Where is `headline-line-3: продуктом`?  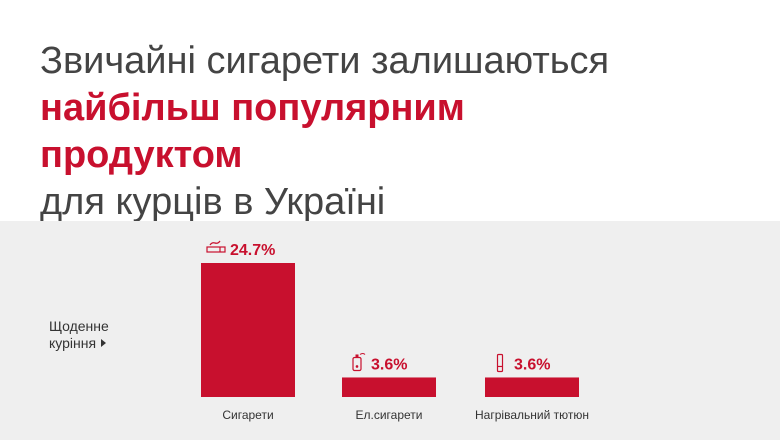 headline-line-3: продуктом is located at coordinates (141, 155).